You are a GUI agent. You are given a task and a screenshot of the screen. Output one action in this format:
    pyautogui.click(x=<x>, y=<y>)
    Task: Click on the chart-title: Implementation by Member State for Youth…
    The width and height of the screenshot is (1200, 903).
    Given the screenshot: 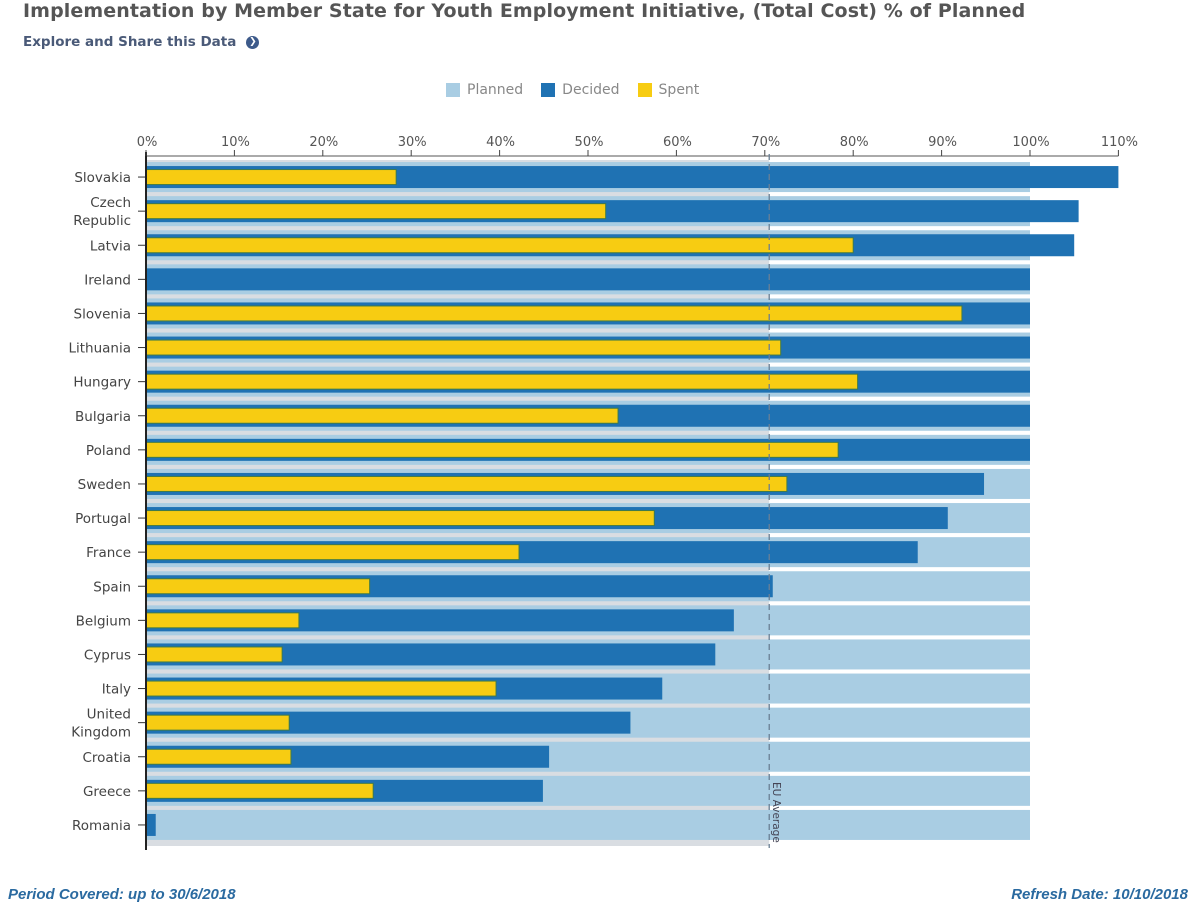 What is the action you would take?
    pyautogui.click(x=524, y=11)
    